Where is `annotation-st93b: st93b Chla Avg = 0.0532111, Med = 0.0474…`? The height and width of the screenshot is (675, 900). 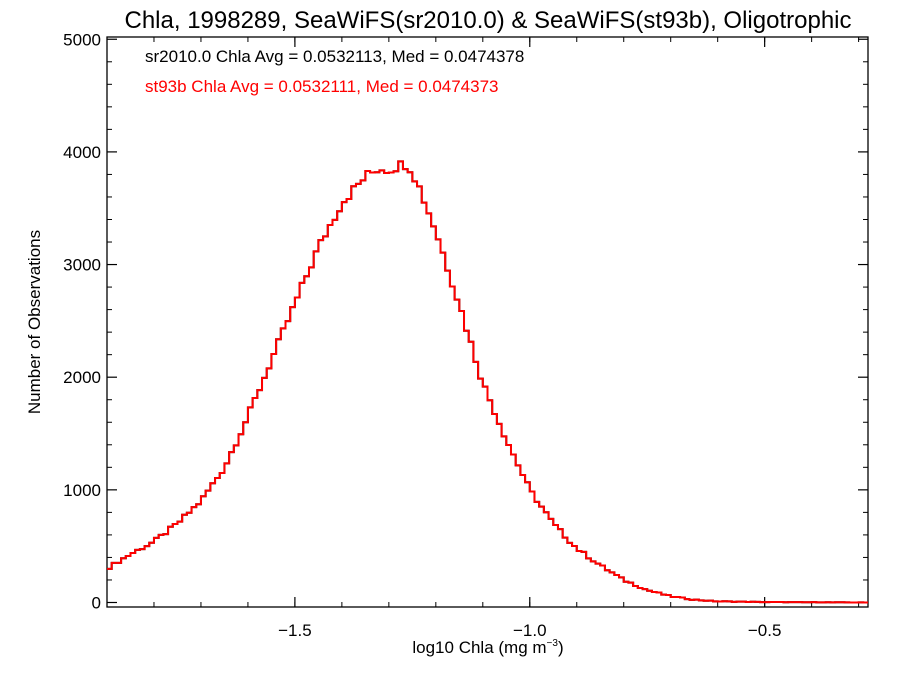 annotation-st93b: st93b Chla Avg = 0.0532111, Med = 0.0474… is located at coordinates (322, 86).